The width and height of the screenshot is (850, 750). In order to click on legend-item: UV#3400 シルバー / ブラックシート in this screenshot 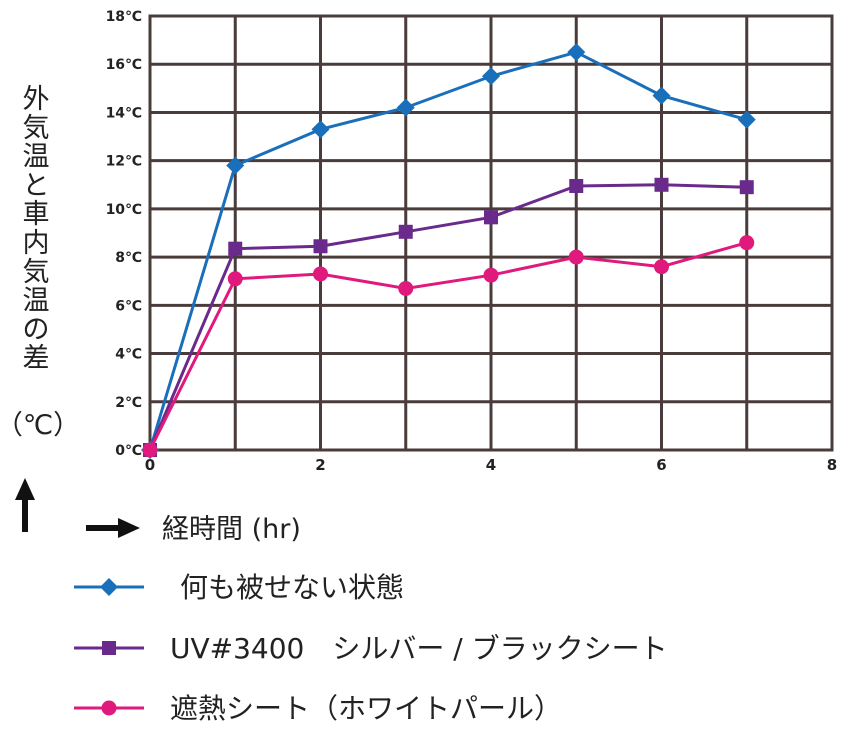, I will do `click(371, 648)`.